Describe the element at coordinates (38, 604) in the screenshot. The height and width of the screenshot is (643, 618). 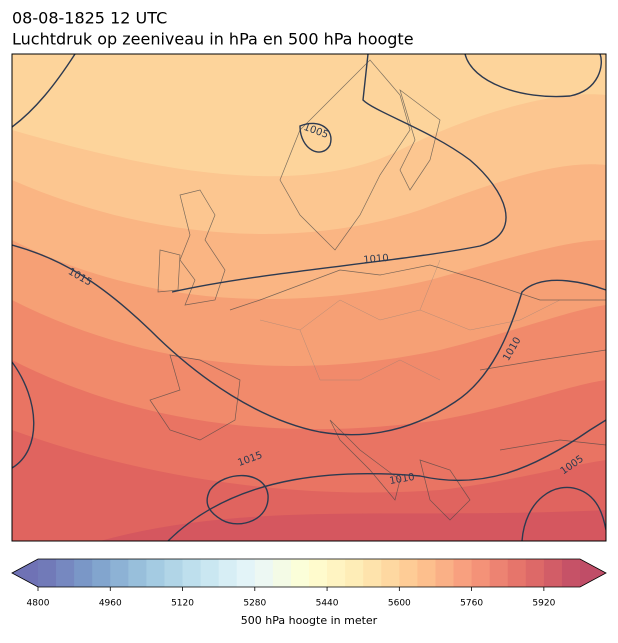
I see `colorbar-tick-label: 4800` at that location.